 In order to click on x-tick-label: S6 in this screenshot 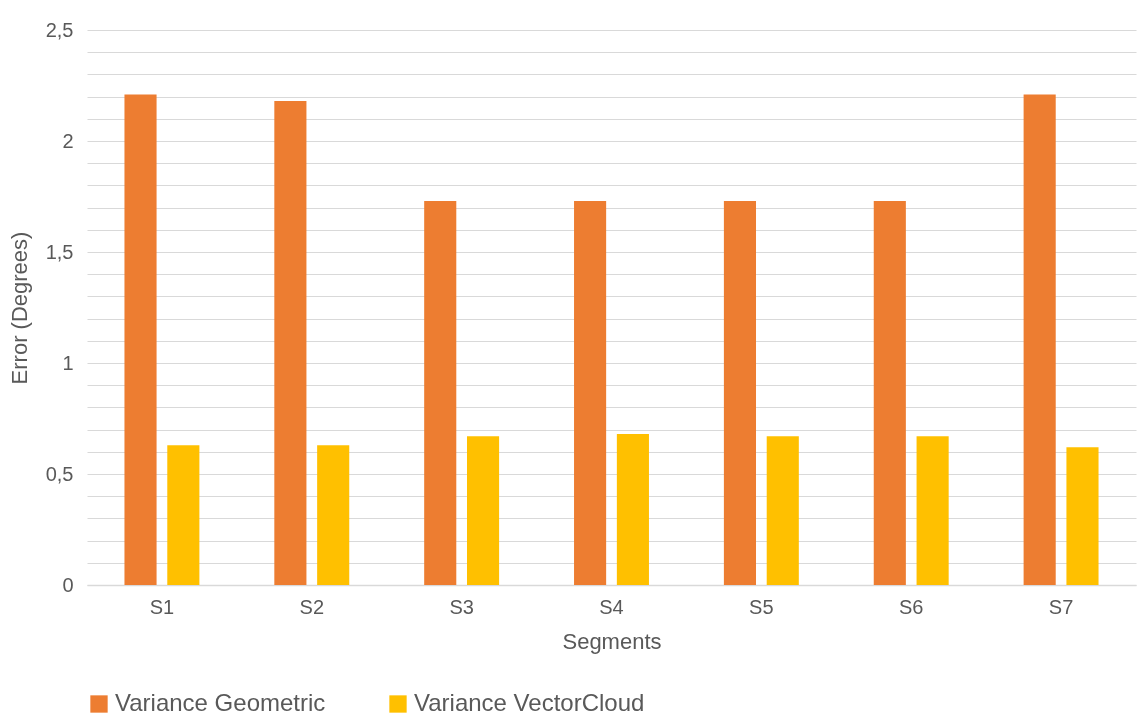, I will do `click(911, 606)`.